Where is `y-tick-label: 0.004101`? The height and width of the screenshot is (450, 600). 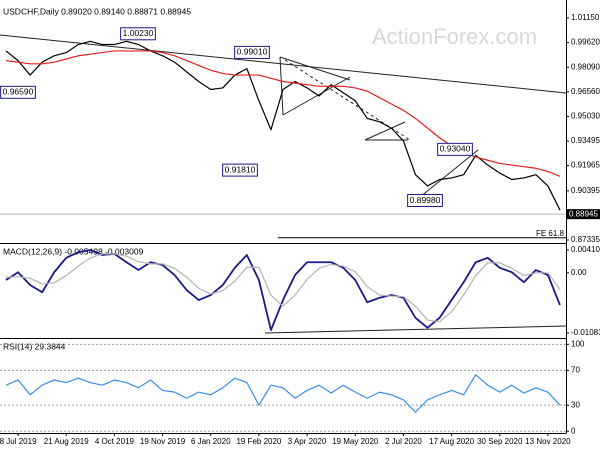
y-tick-label: 0.004101 is located at coordinates (585, 249).